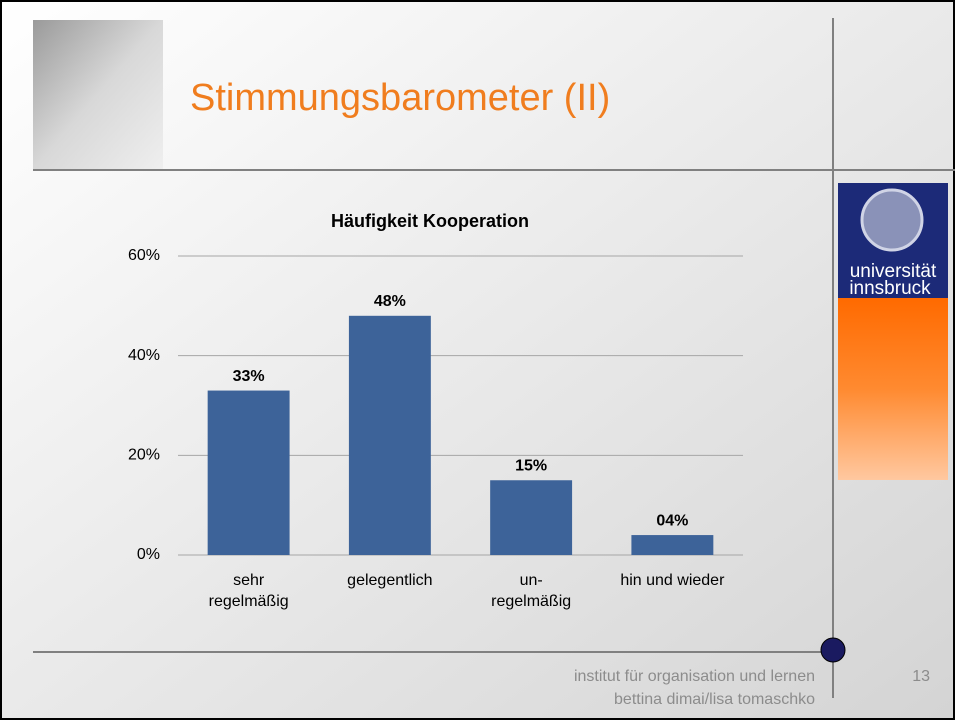 The image size is (955, 720). Describe the element at coordinates (921, 676) in the screenshot. I see `page-number: 13` at that location.